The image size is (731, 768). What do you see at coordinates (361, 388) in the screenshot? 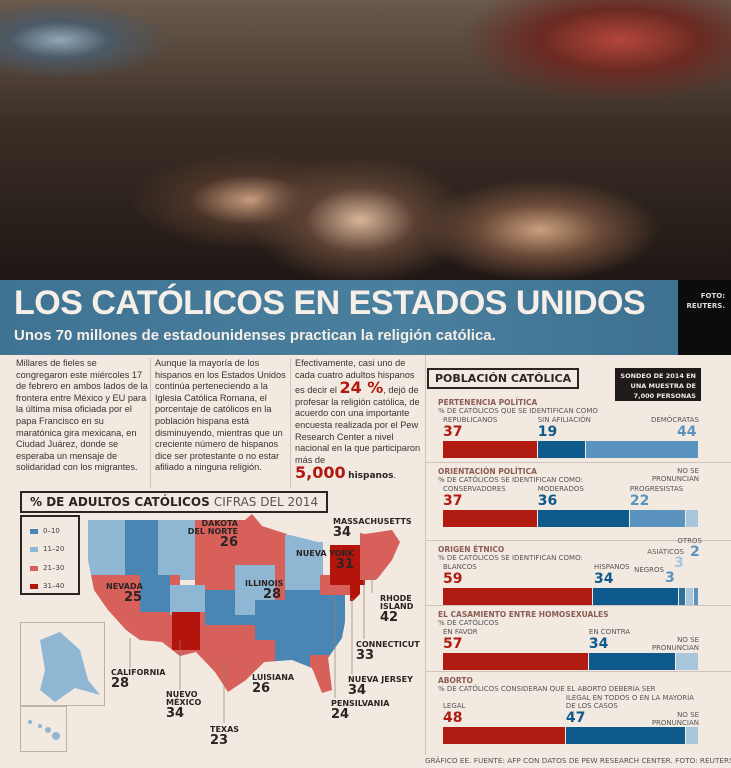
I see `highlight-percent: 24 %` at bounding box center [361, 388].